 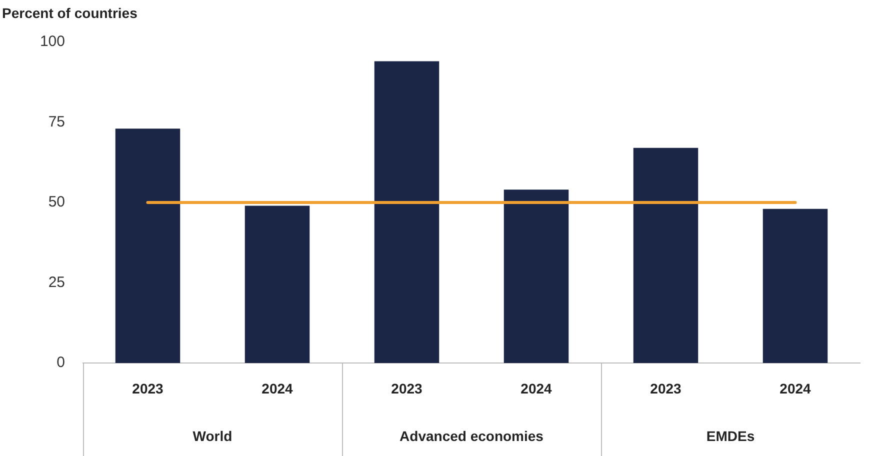 What do you see at coordinates (56, 202) in the screenshot?
I see `y-tick-label: 50` at bounding box center [56, 202].